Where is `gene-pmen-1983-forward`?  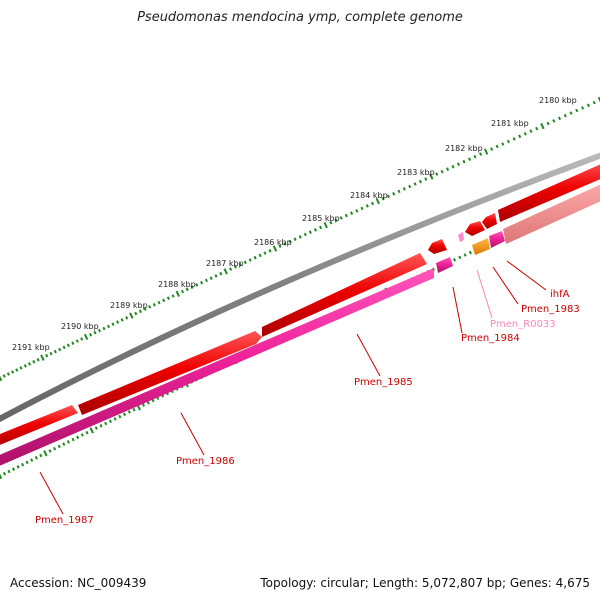 gene-pmen-1983-forward is located at coordinates (475, 228).